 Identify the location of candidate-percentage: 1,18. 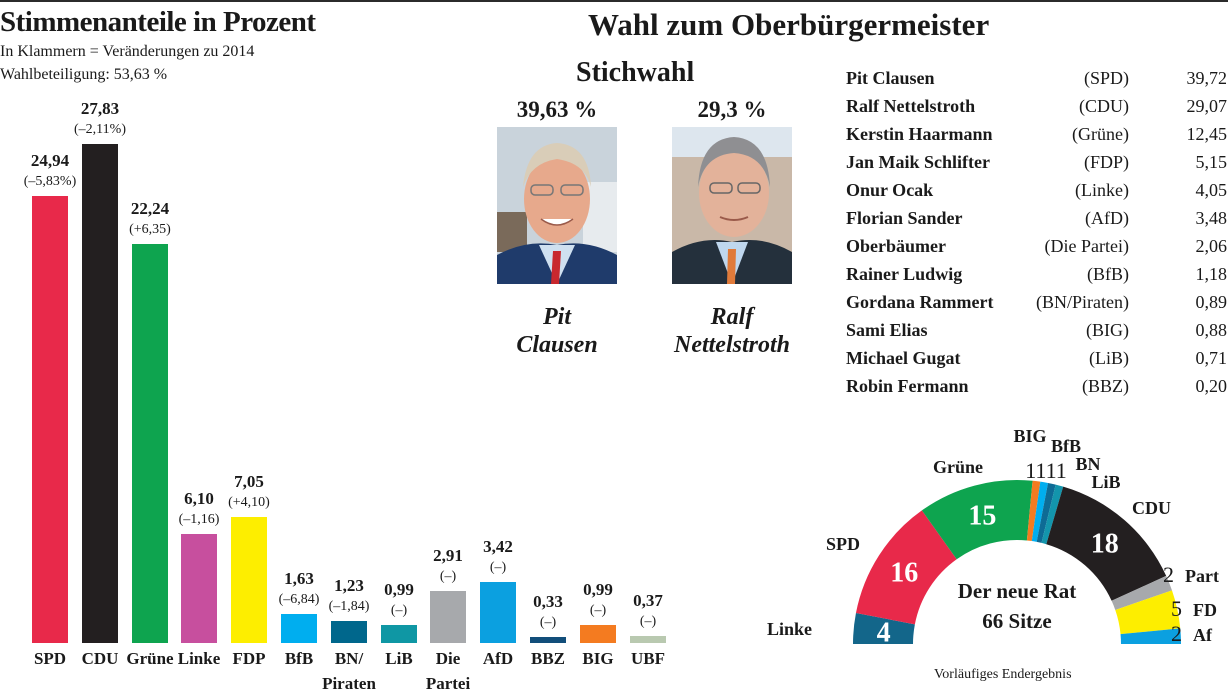
(1211, 273).